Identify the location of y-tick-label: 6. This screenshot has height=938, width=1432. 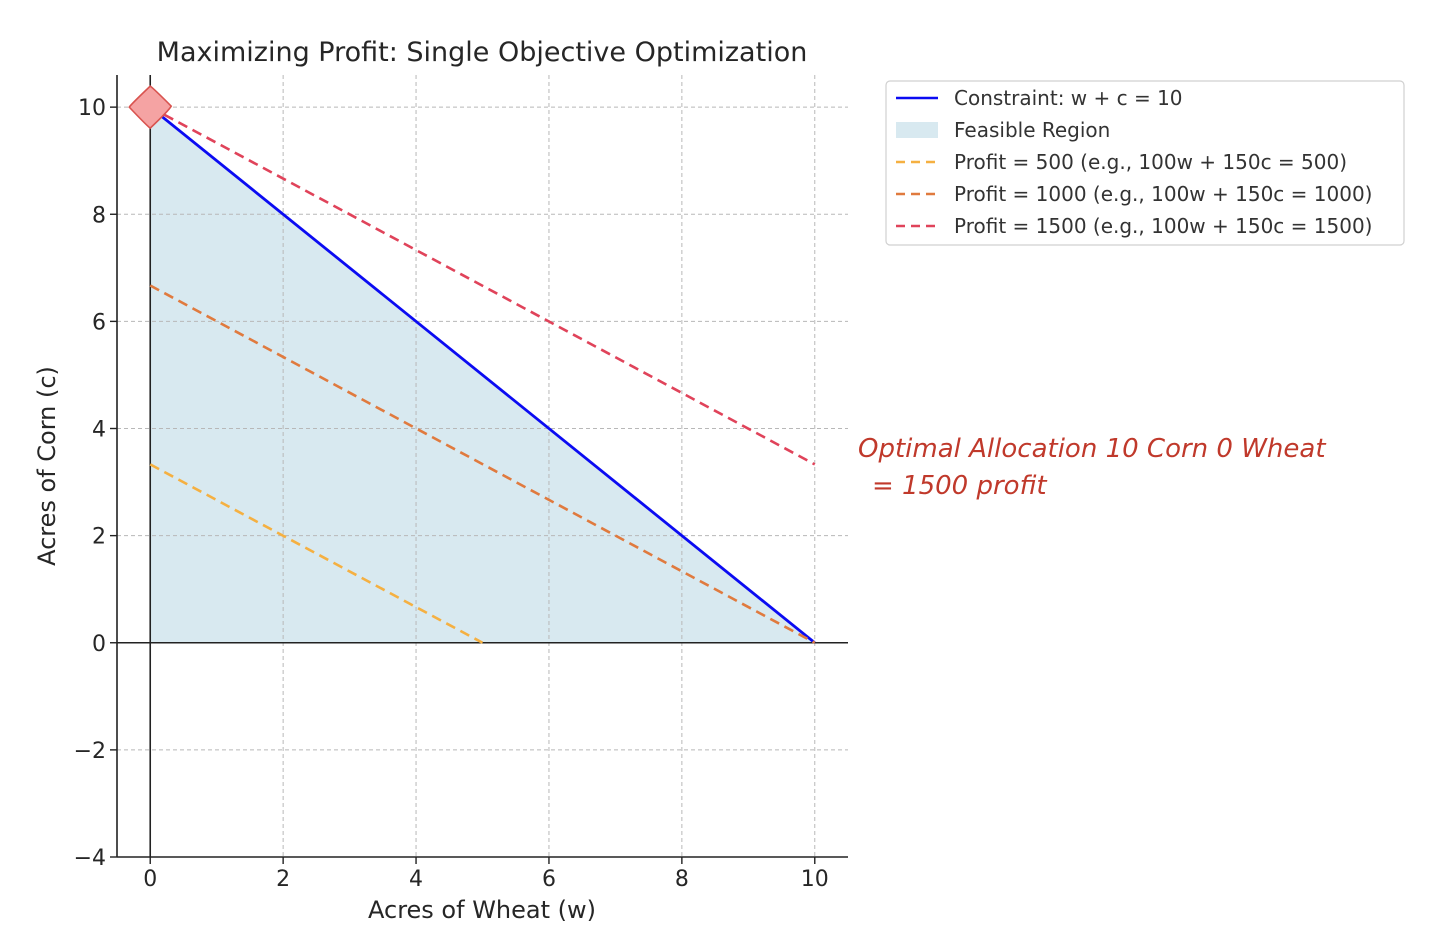
(99, 322).